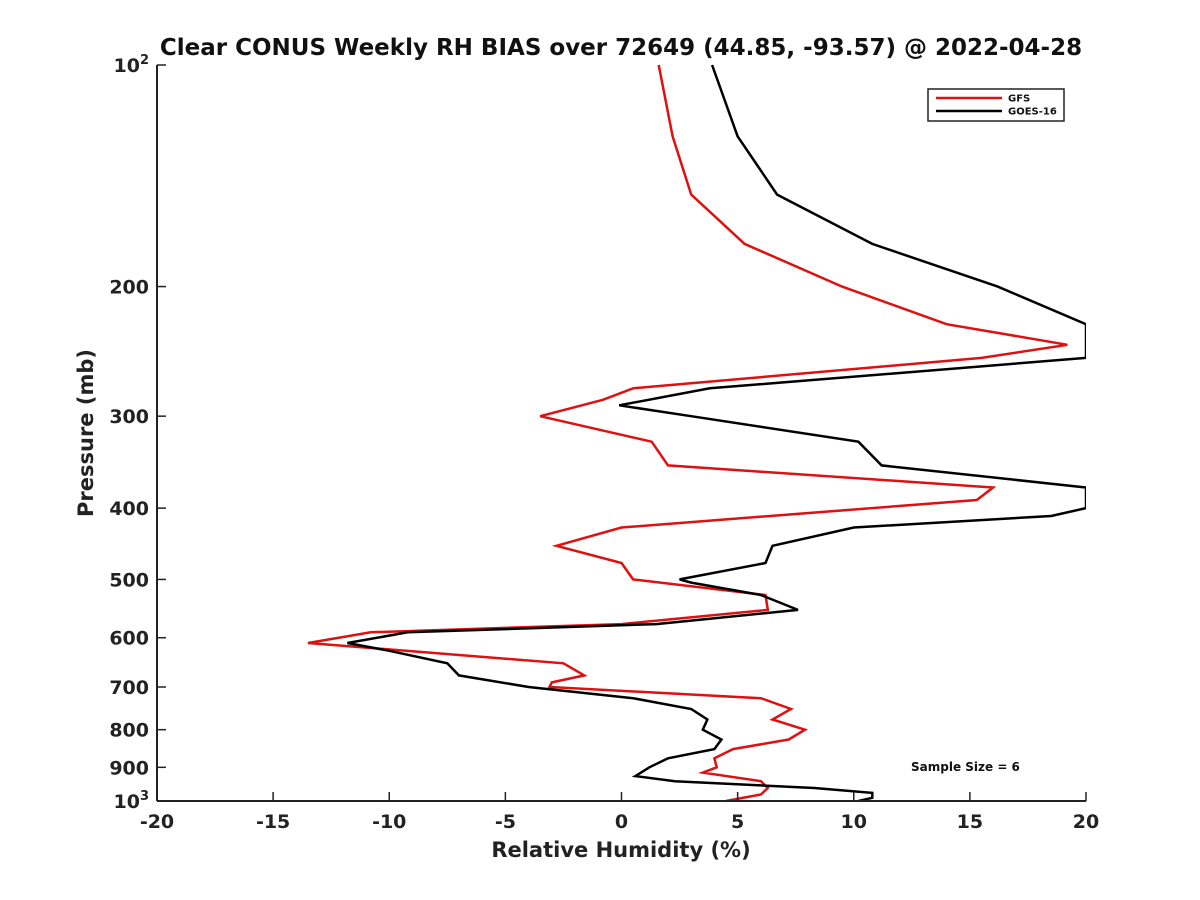  Describe the element at coordinates (157, 822) in the screenshot. I see `x-tick-label: -20` at that location.